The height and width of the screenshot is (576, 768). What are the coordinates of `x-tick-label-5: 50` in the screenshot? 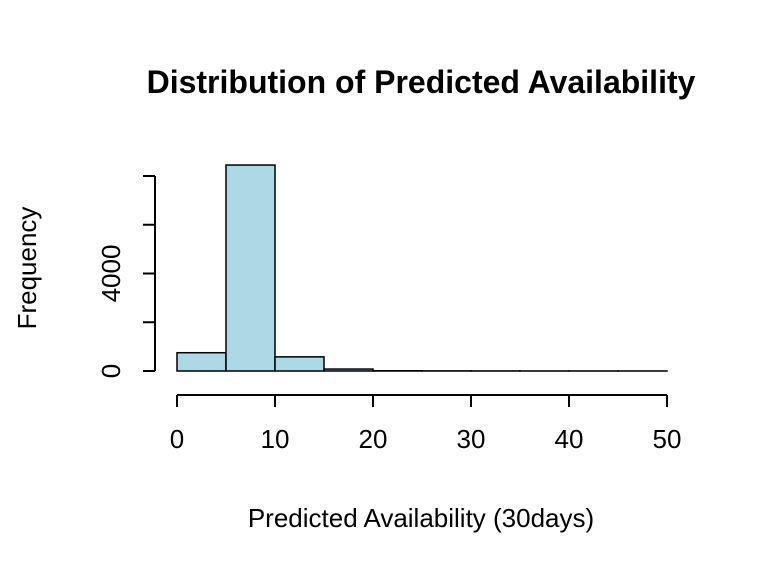 It's located at (667, 439).